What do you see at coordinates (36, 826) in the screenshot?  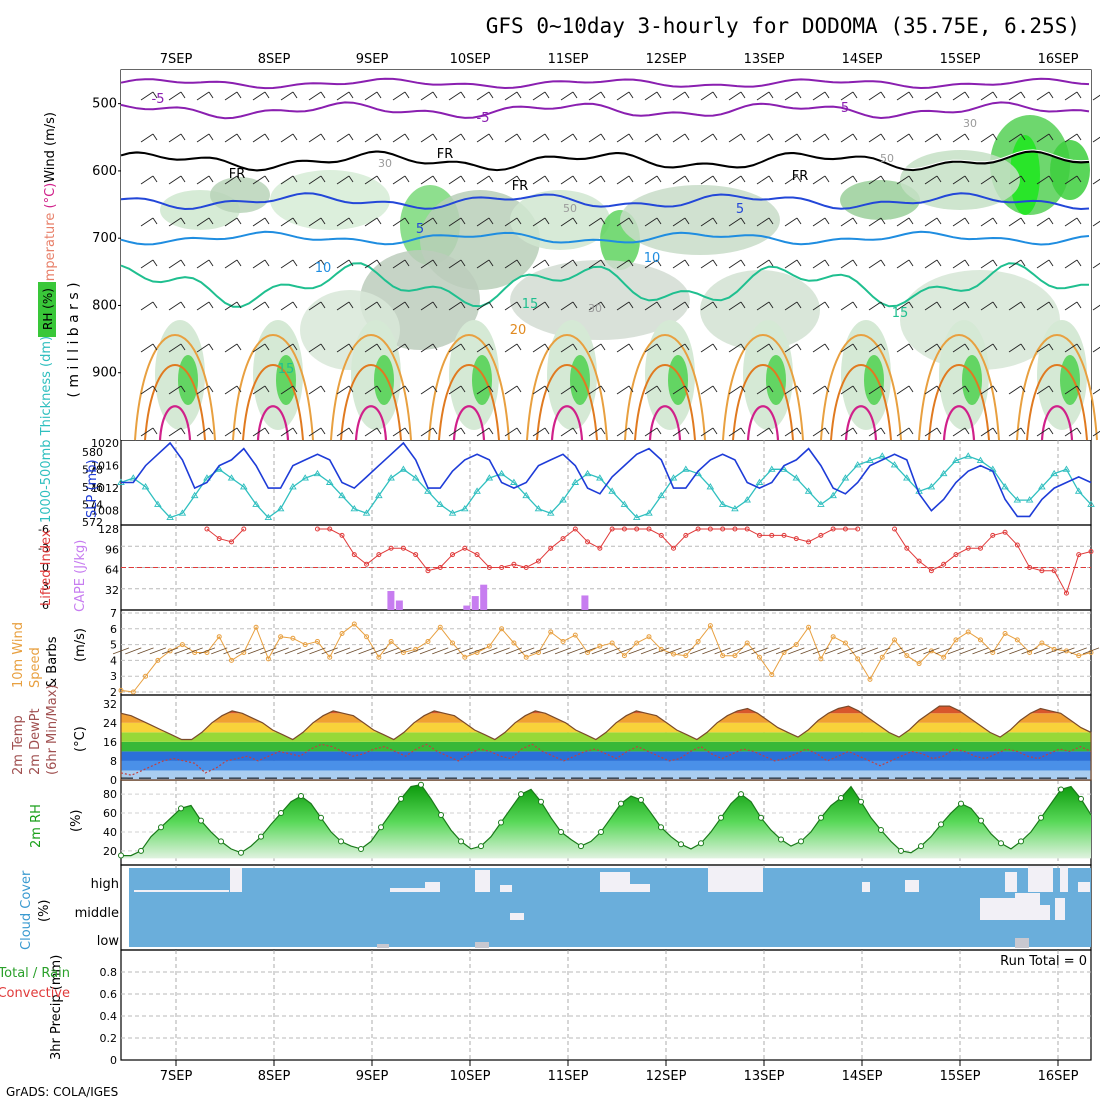 I see `rh-axis-label: 2m RH` at bounding box center [36, 826].